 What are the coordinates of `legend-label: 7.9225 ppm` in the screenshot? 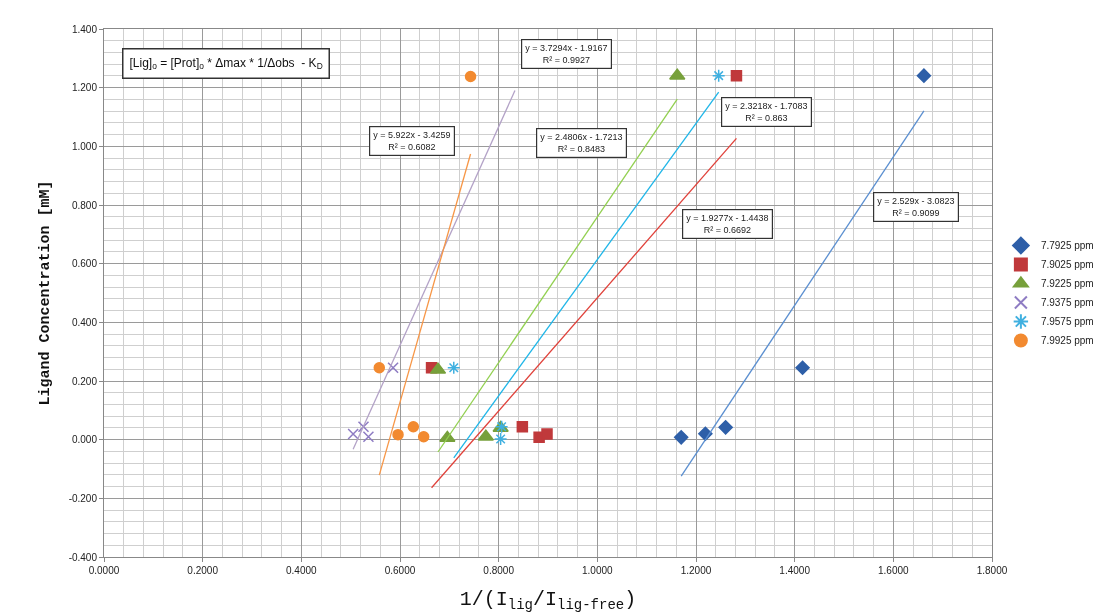 It's located at (1067, 284).